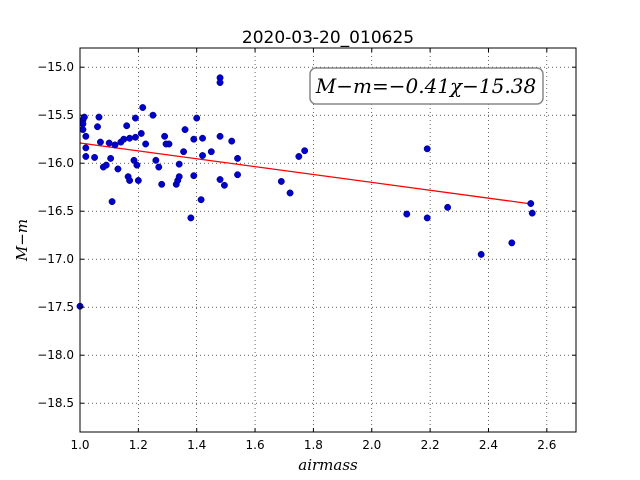 This screenshot has width=640, height=480. Describe the element at coordinates (138, 445) in the screenshot. I see `x-tick-label: 1.2` at that location.